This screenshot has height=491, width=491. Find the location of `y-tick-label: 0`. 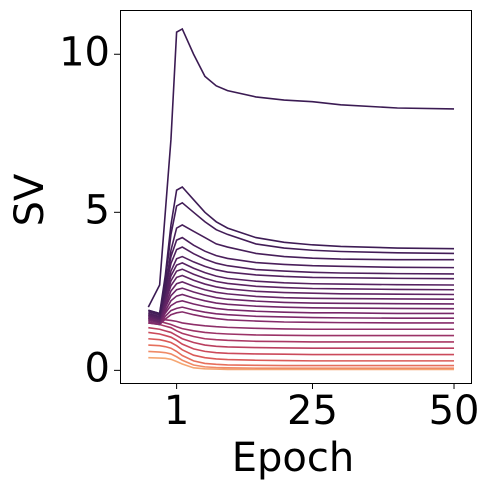

y-tick-label: 0 is located at coordinates (97, 368).